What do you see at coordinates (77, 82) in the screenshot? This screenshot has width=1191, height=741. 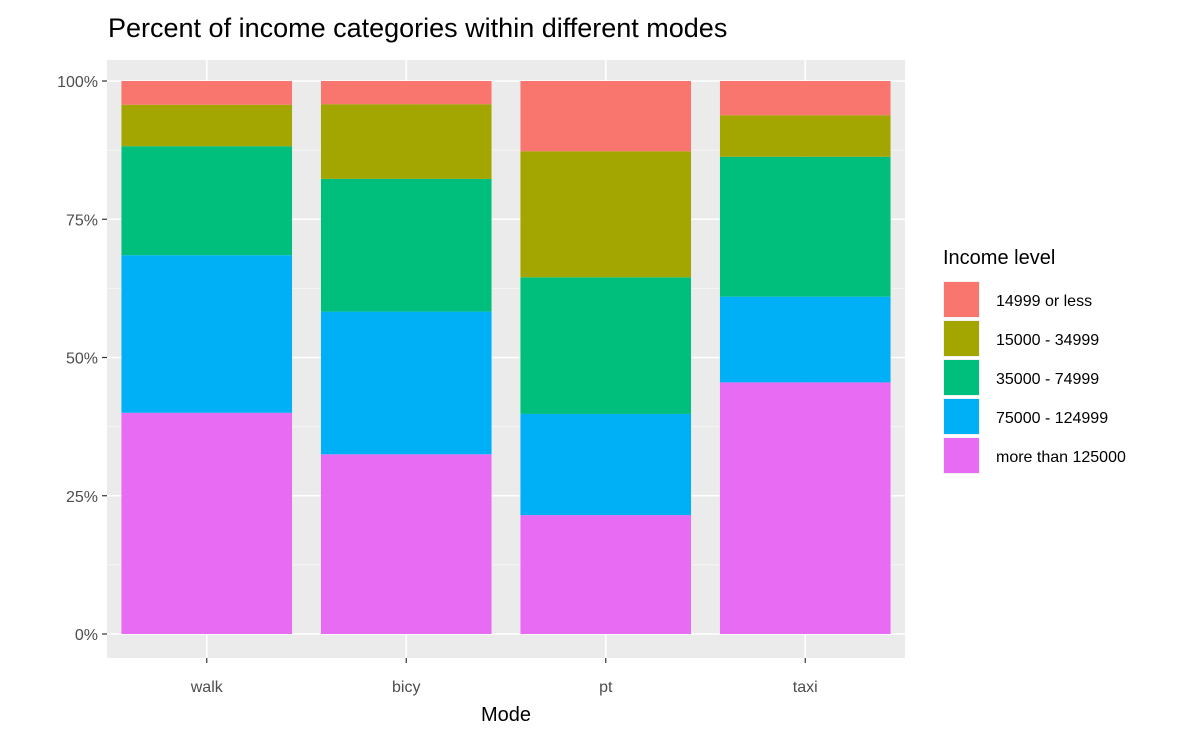 I see `y-tick-label: 100%` at bounding box center [77, 82].